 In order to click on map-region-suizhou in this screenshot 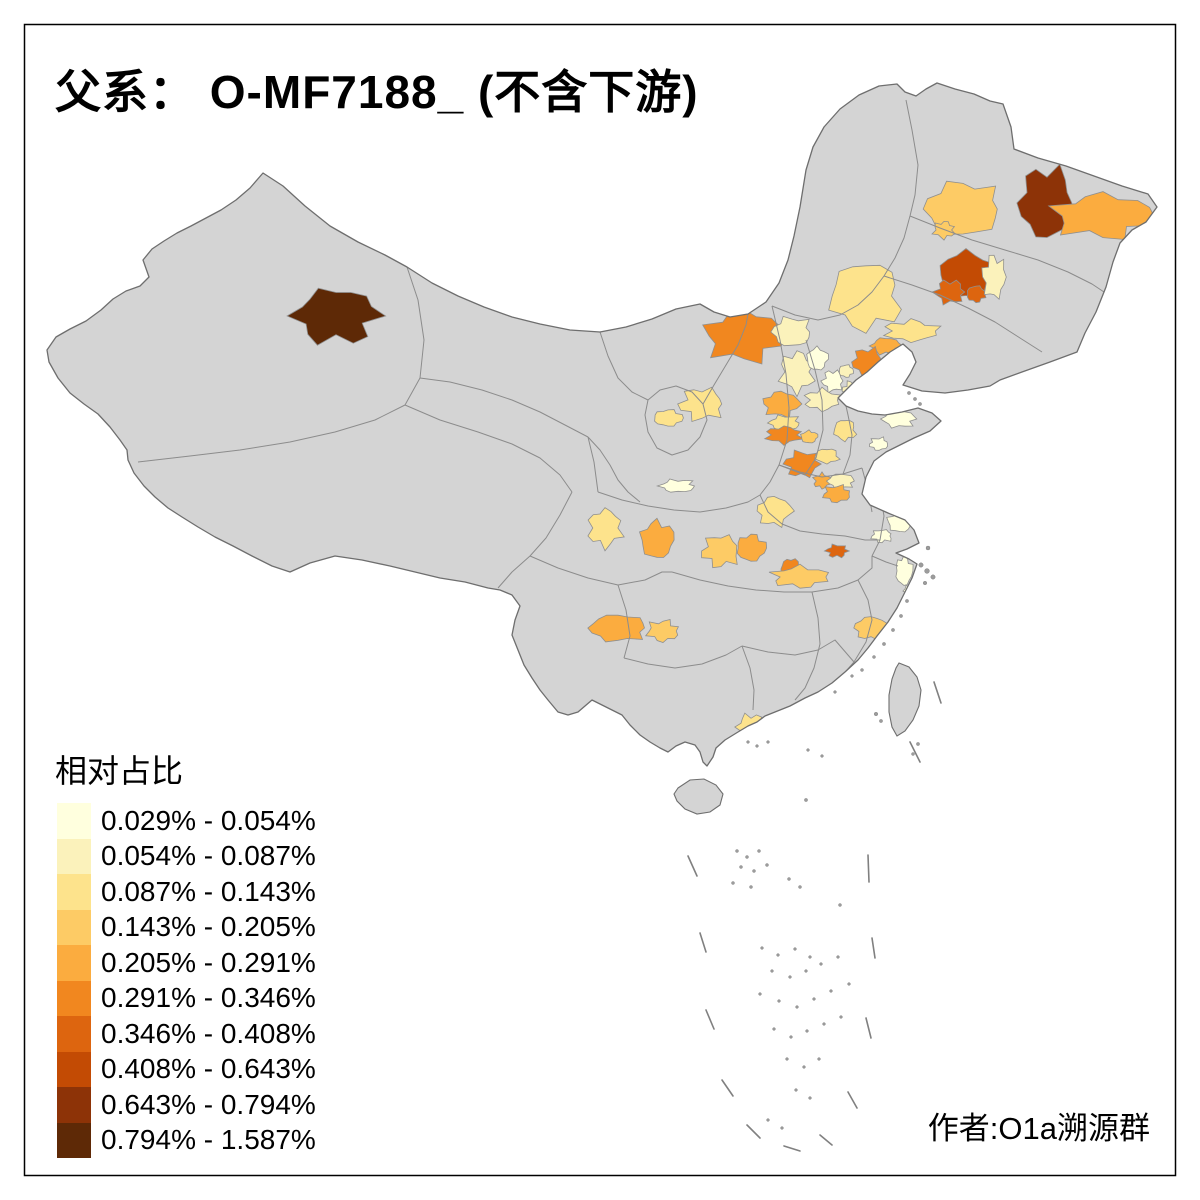, I will do `click(752, 547)`.